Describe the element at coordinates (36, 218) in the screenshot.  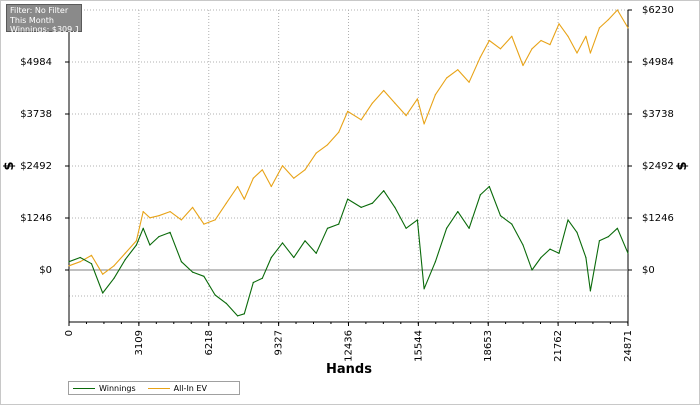
I see `y-tick-label-left: $1246` at that location.